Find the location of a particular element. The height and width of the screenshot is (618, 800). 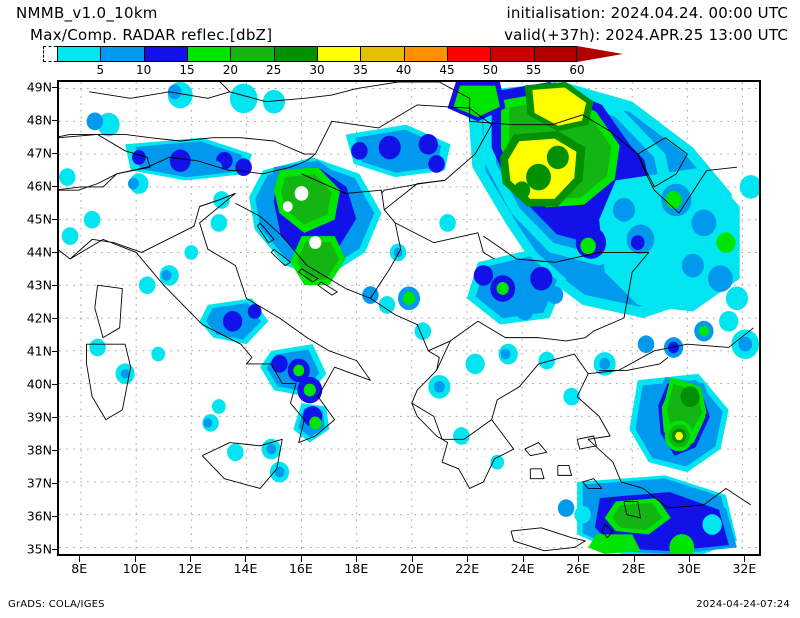

colorbar-swatches is located at coordinates (317, 54).